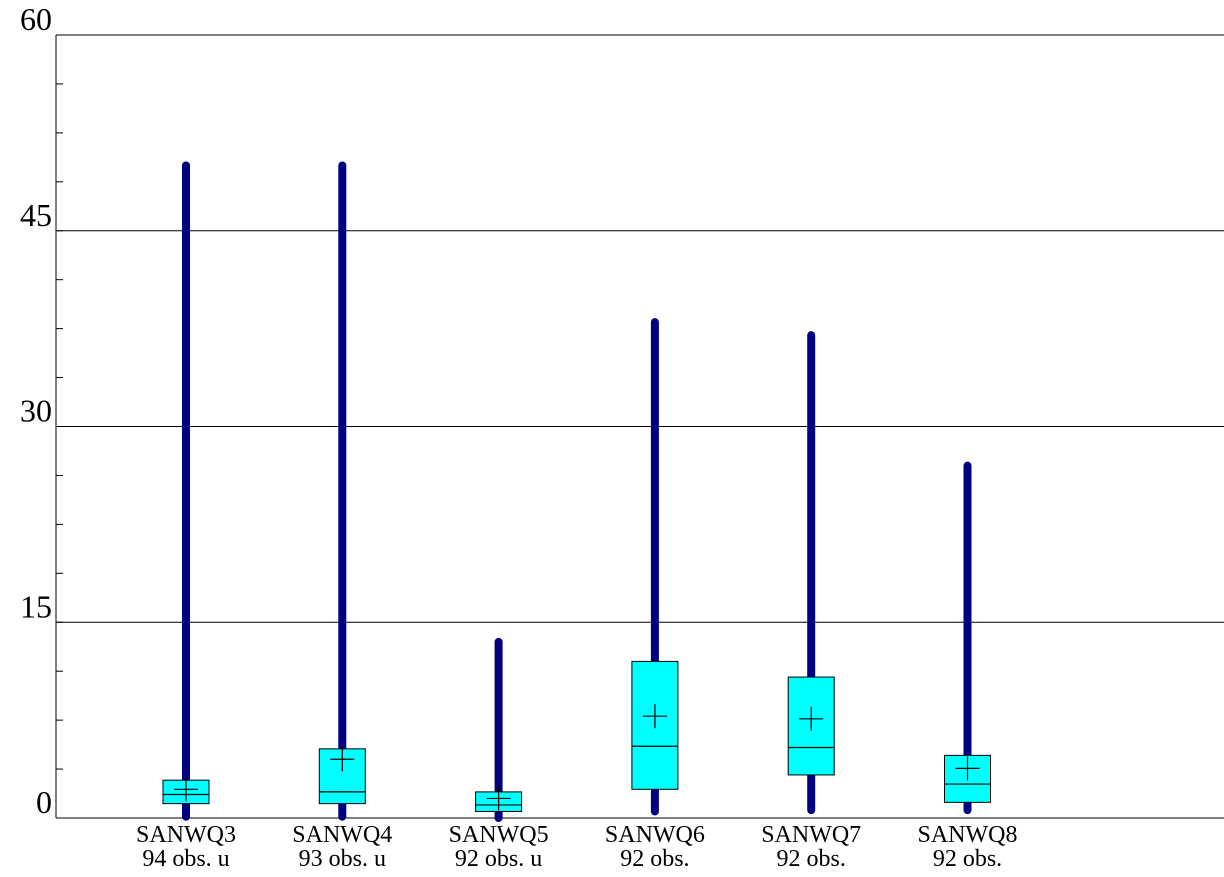 This screenshot has width=1224, height=877. I want to click on y-tick-label: 60, so click(36, 19).